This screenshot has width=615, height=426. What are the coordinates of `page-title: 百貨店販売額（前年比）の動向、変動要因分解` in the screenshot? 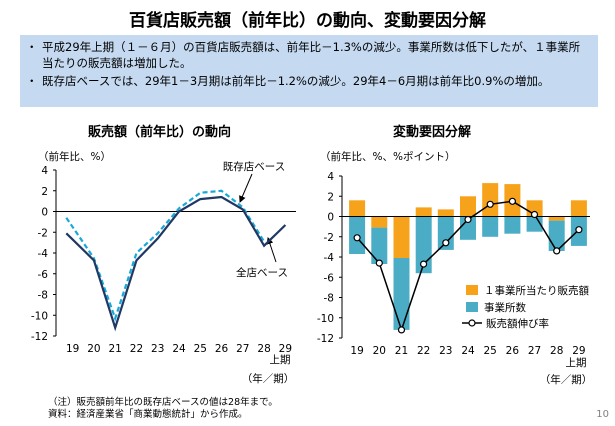 It's located at (307, 21).